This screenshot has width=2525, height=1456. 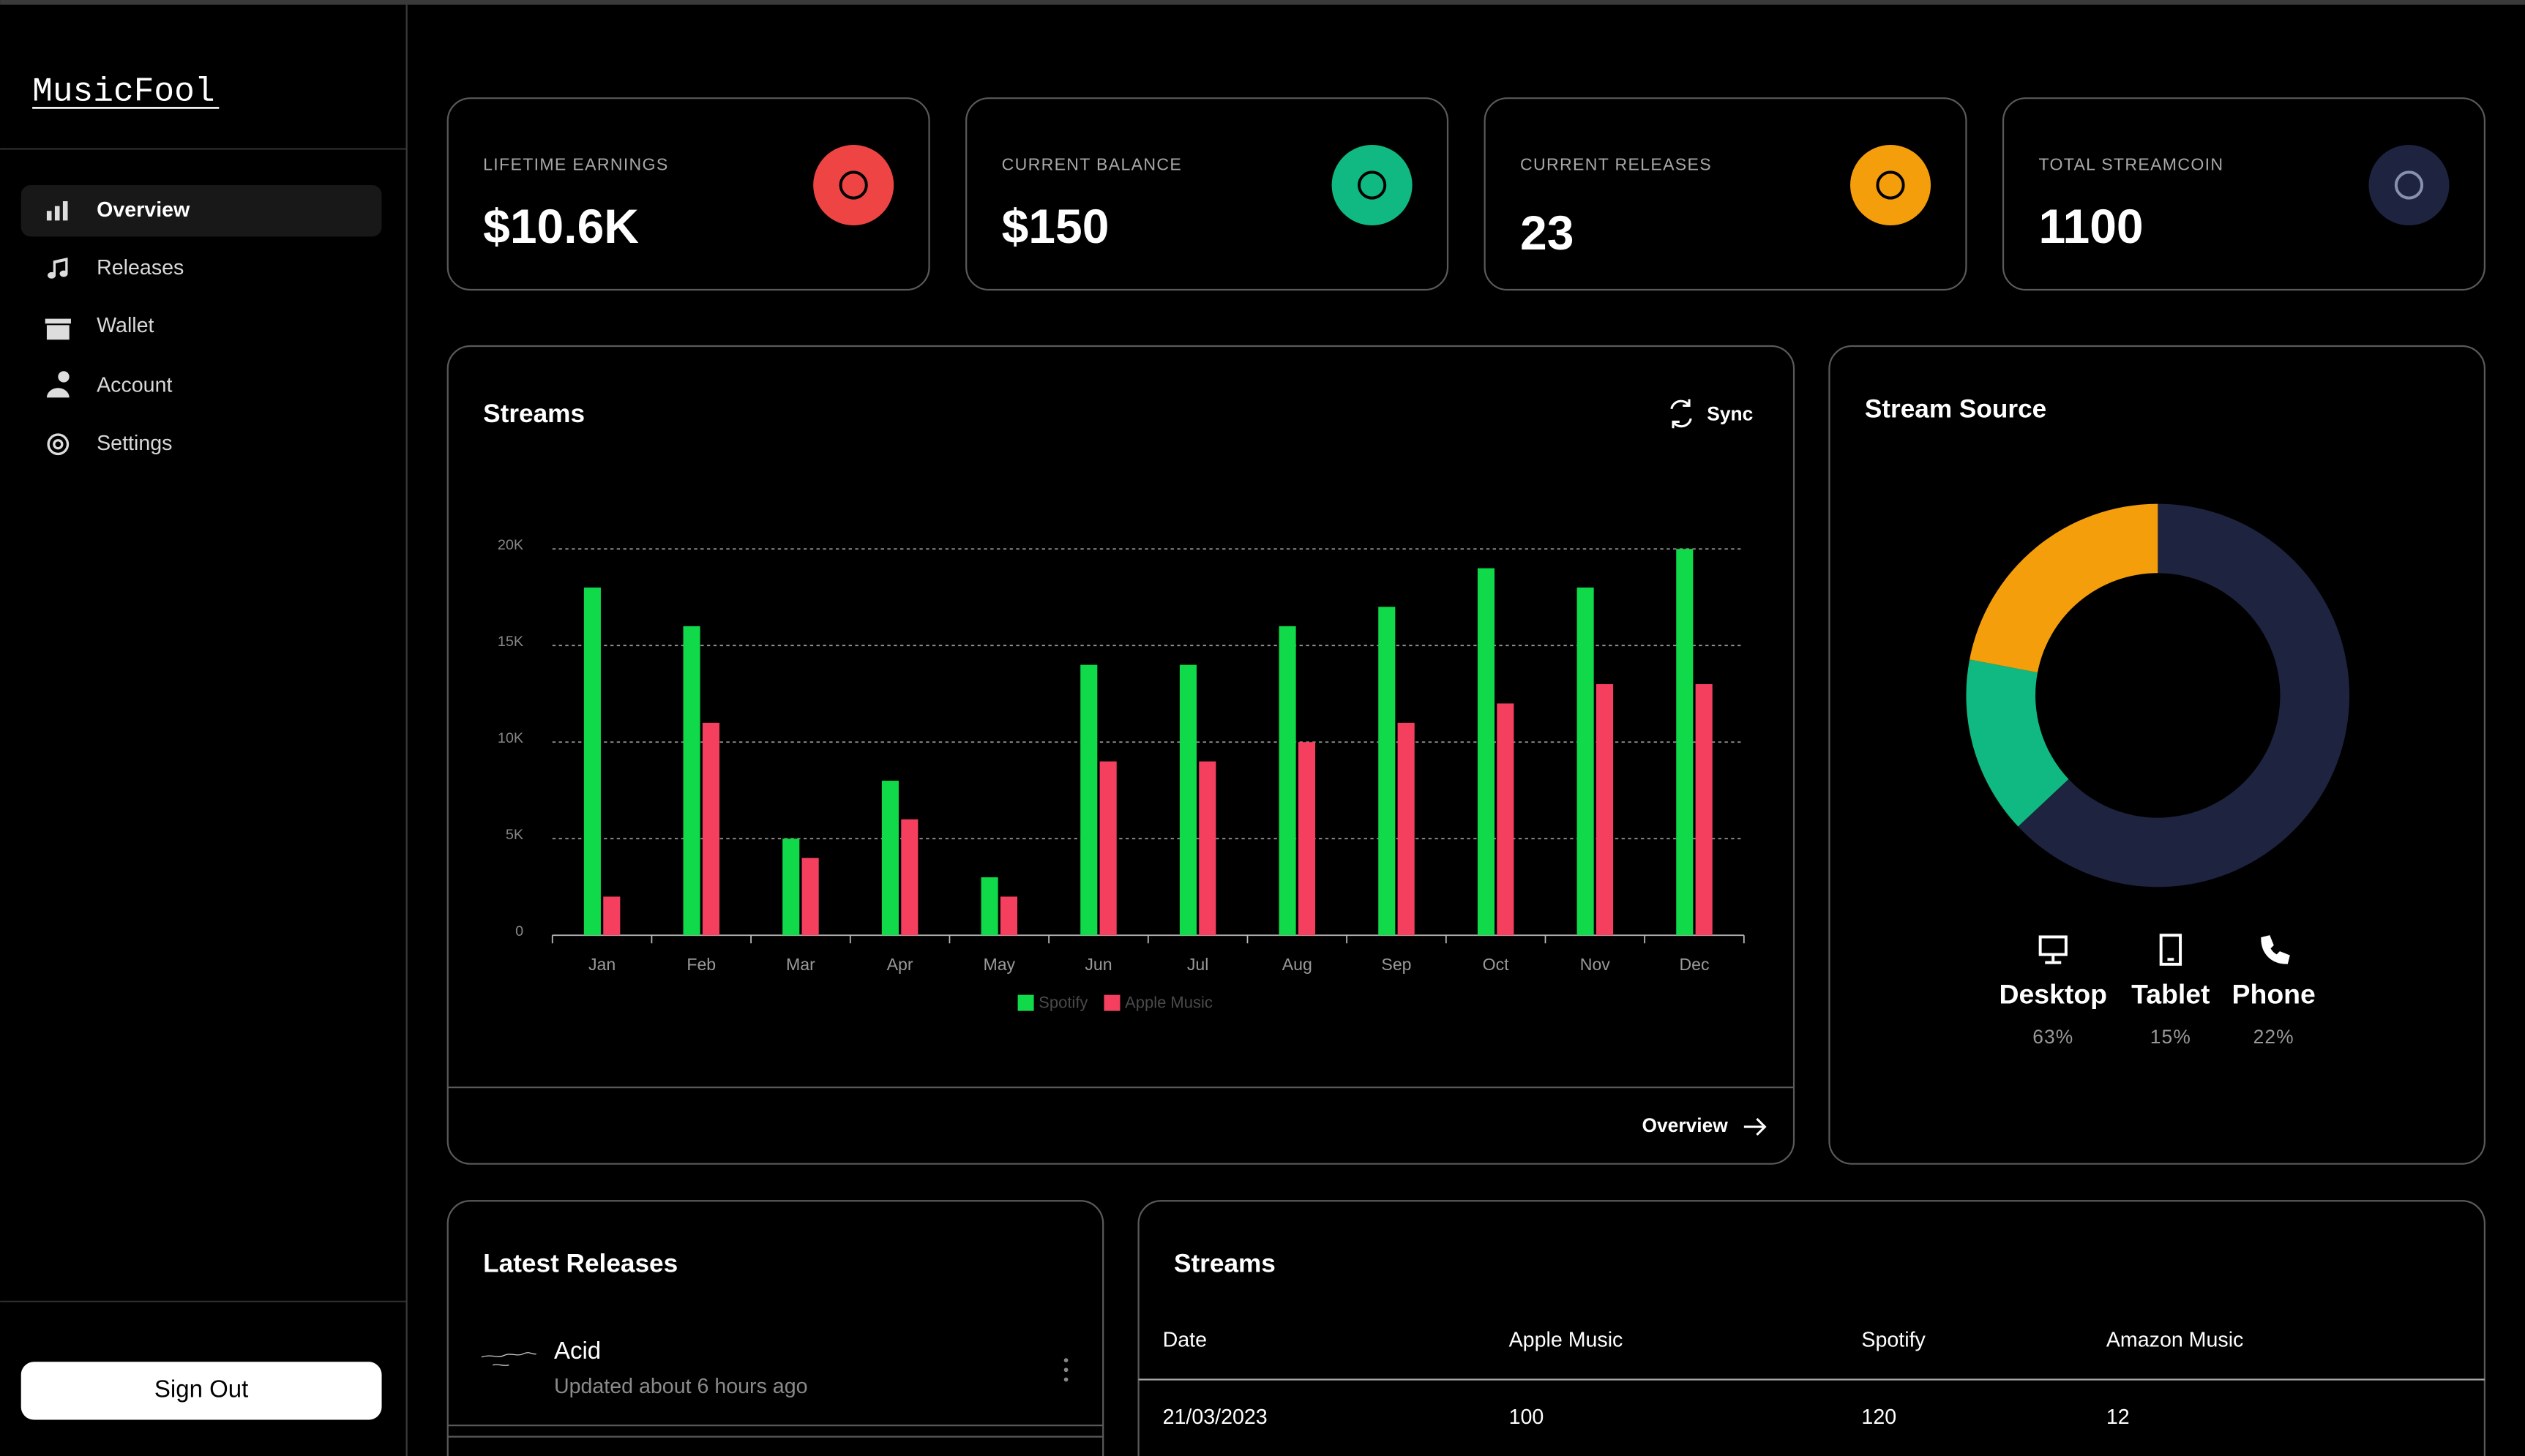 I want to click on release-thumbnail, so click(x=509, y=1359).